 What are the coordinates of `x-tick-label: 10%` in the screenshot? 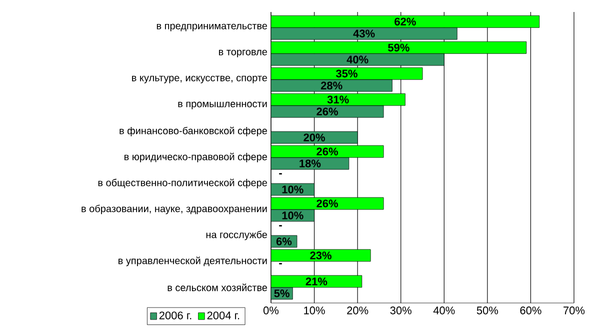 It's located at (314, 310).